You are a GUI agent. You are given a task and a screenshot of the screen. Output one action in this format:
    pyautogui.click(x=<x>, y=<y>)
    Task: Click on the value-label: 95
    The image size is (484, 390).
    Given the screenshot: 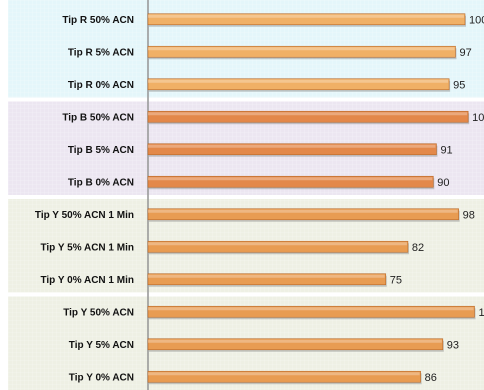 What is the action you would take?
    pyautogui.click(x=459, y=85)
    